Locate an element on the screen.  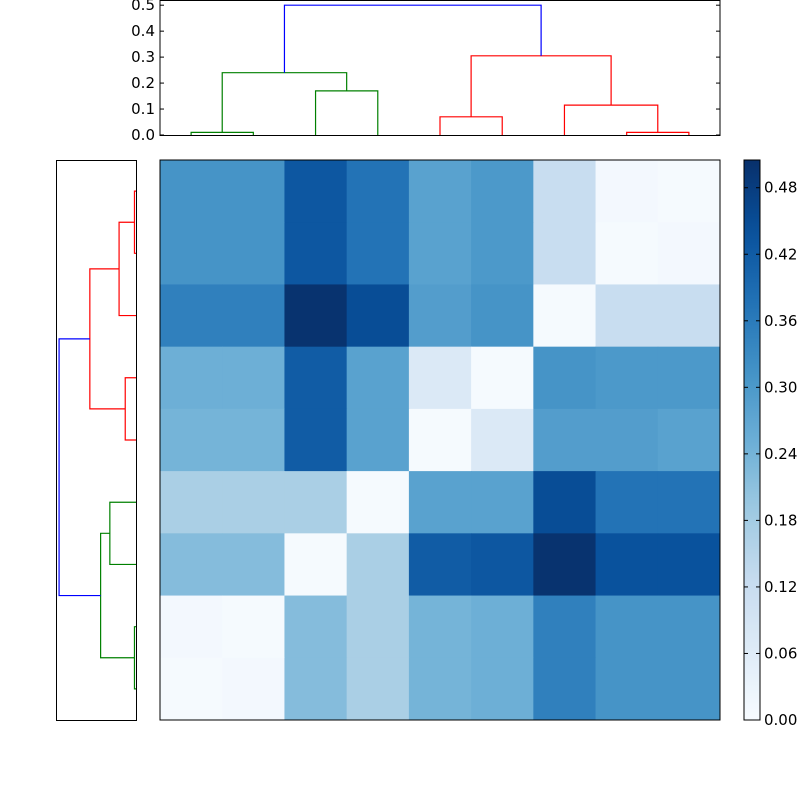
top-dendrogram: 0.0 0.1 0.2 0.3 0.4 0.5 is located at coordinates (426, 72).